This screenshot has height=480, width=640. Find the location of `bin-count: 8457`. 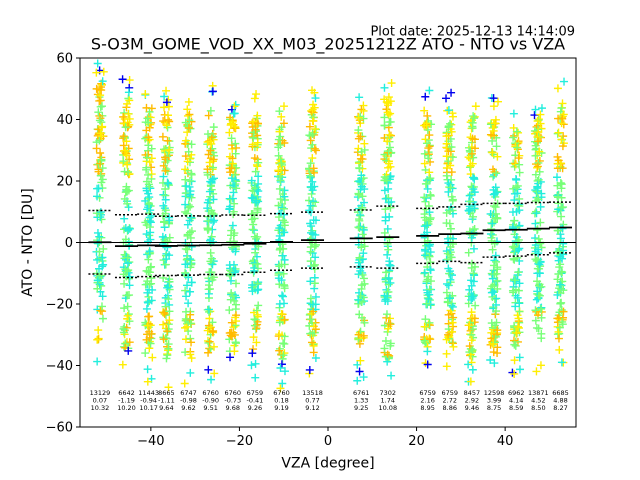

bin-count: 8457 is located at coordinates (472, 393).